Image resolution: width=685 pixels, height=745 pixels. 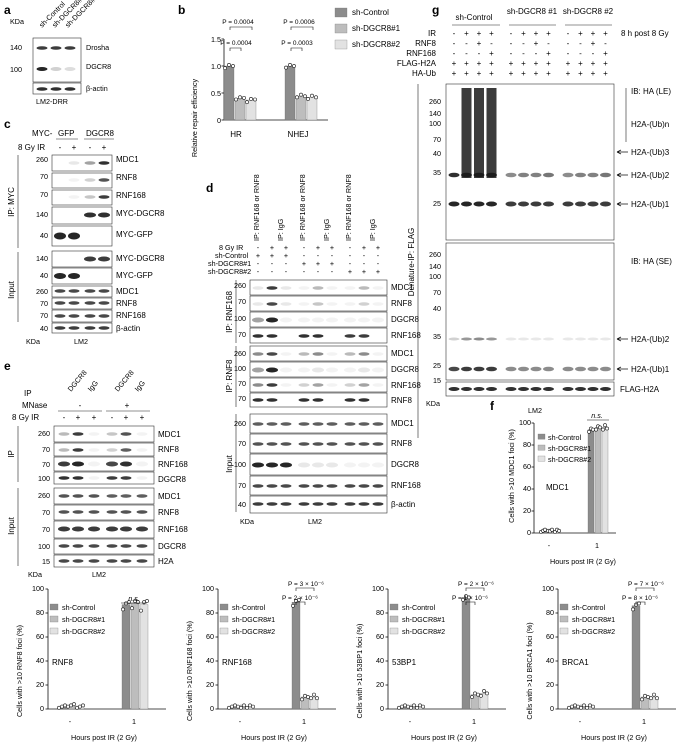 What do you see at coordinates (25, 417) in the screenshot?
I see `ir-label: 8 Gy IR` at bounding box center [25, 417].